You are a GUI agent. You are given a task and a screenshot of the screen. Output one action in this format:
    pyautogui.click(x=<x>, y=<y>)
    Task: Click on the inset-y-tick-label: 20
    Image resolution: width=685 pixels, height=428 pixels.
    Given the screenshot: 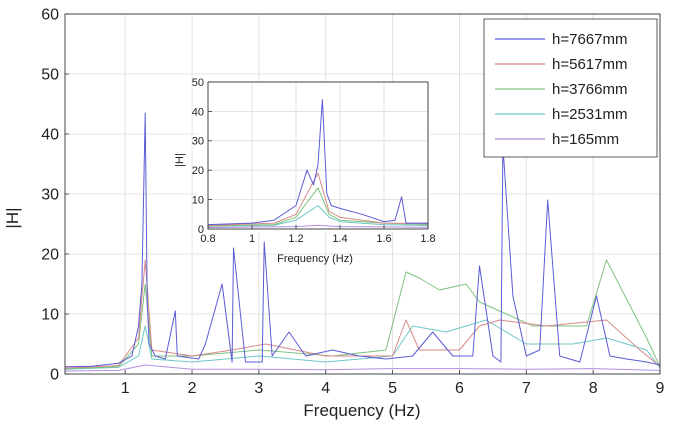 What is the action you would take?
    pyautogui.click(x=198, y=171)
    